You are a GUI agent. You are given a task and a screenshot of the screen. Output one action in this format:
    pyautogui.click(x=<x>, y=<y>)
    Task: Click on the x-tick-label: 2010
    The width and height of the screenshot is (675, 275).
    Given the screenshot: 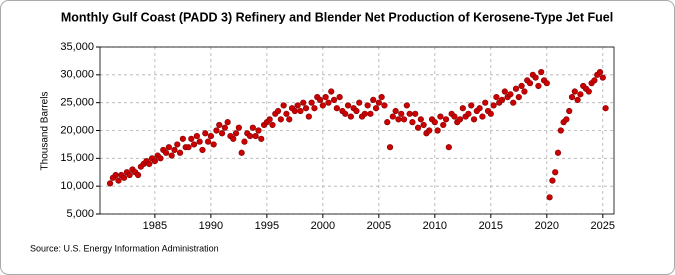 What is the action you would take?
    pyautogui.click(x=435, y=226)
    